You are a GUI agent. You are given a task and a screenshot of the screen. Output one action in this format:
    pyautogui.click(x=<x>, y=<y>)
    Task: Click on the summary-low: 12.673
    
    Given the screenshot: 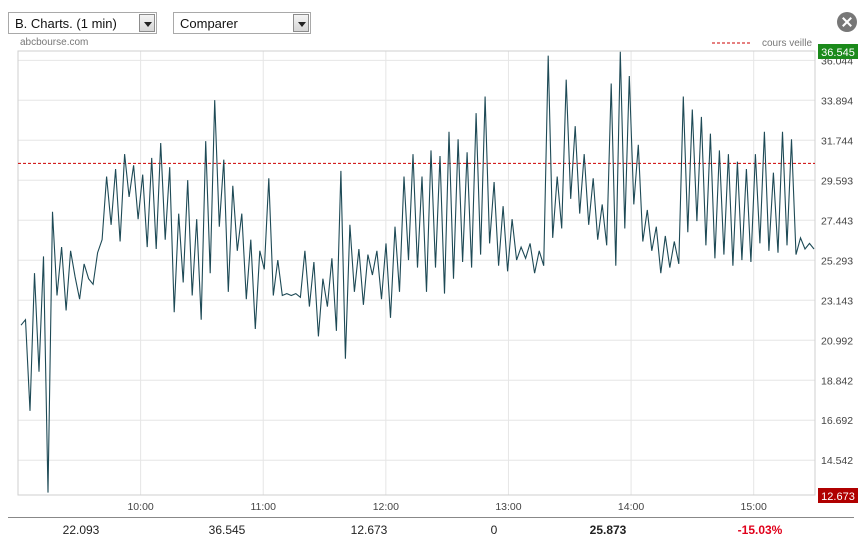 What is the action you would take?
    pyautogui.click(x=369, y=530)
    